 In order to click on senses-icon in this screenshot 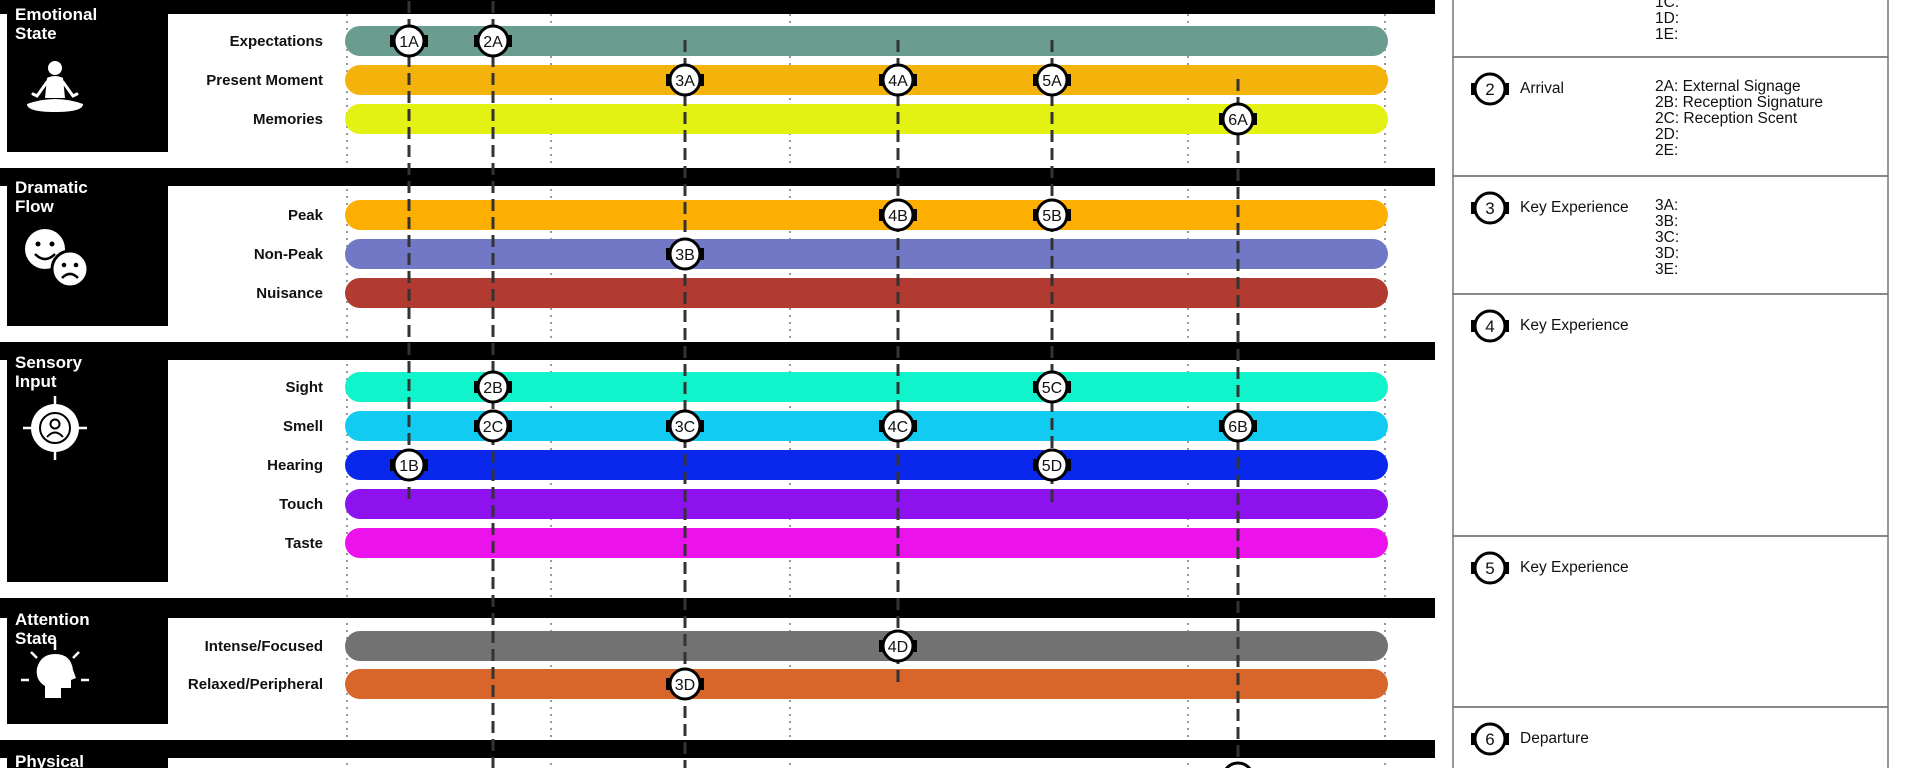, I will do `click(55, 428)`.